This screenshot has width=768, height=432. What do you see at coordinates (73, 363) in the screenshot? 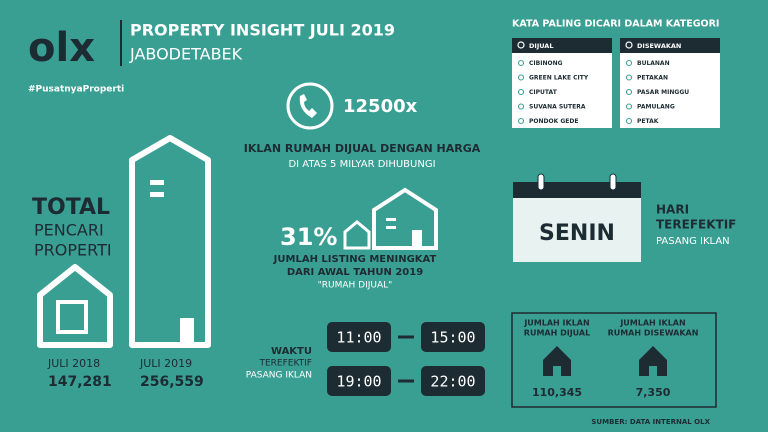
I see `year-label: JULI 2018` at bounding box center [73, 363].